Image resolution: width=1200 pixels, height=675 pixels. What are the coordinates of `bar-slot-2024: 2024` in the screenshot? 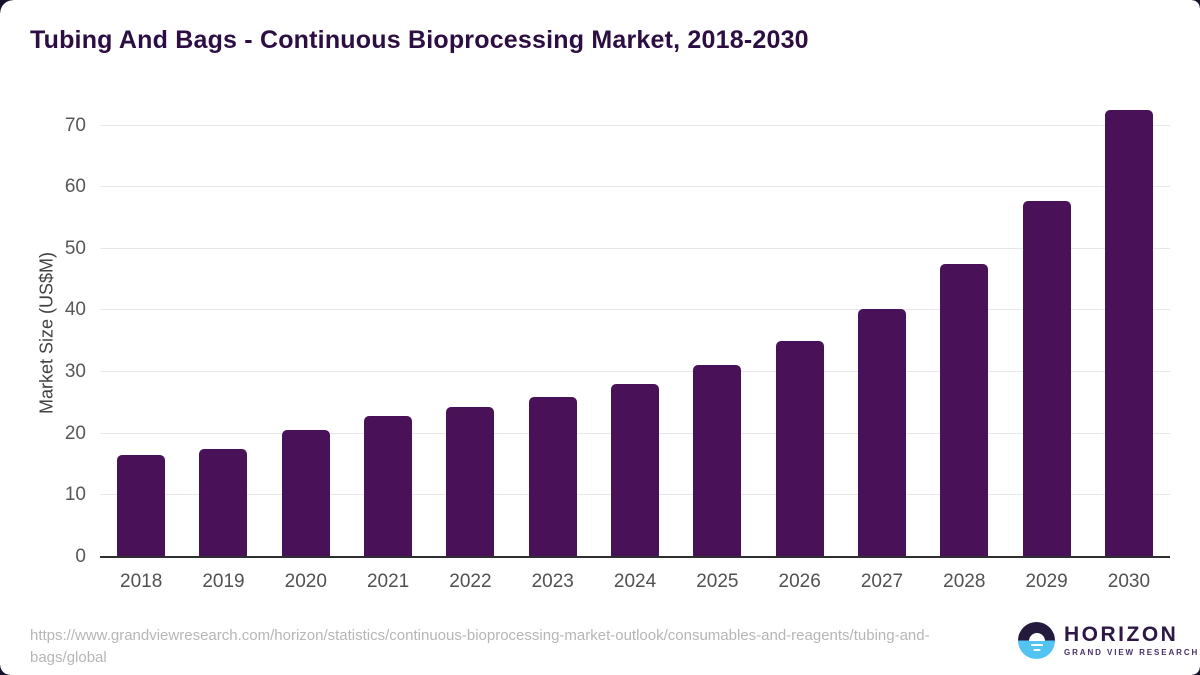 It's located at (635, 349).